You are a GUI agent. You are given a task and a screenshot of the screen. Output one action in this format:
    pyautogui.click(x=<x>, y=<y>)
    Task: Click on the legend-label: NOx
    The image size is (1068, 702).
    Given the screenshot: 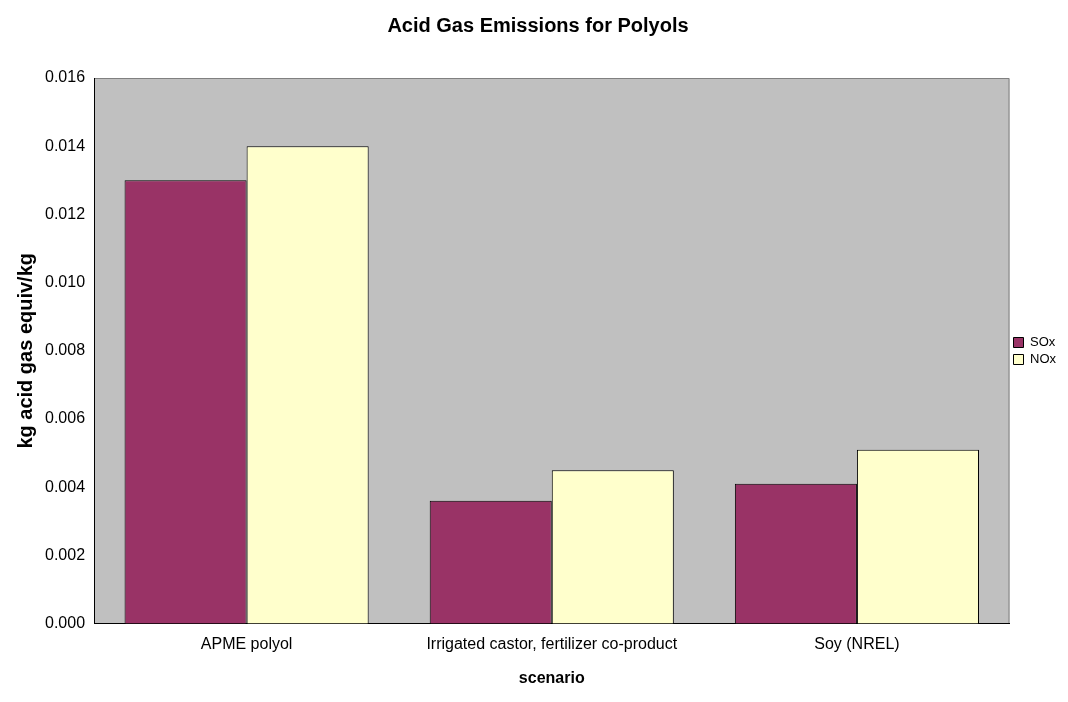 What is the action you would take?
    pyautogui.click(x=1043, y=359)
    